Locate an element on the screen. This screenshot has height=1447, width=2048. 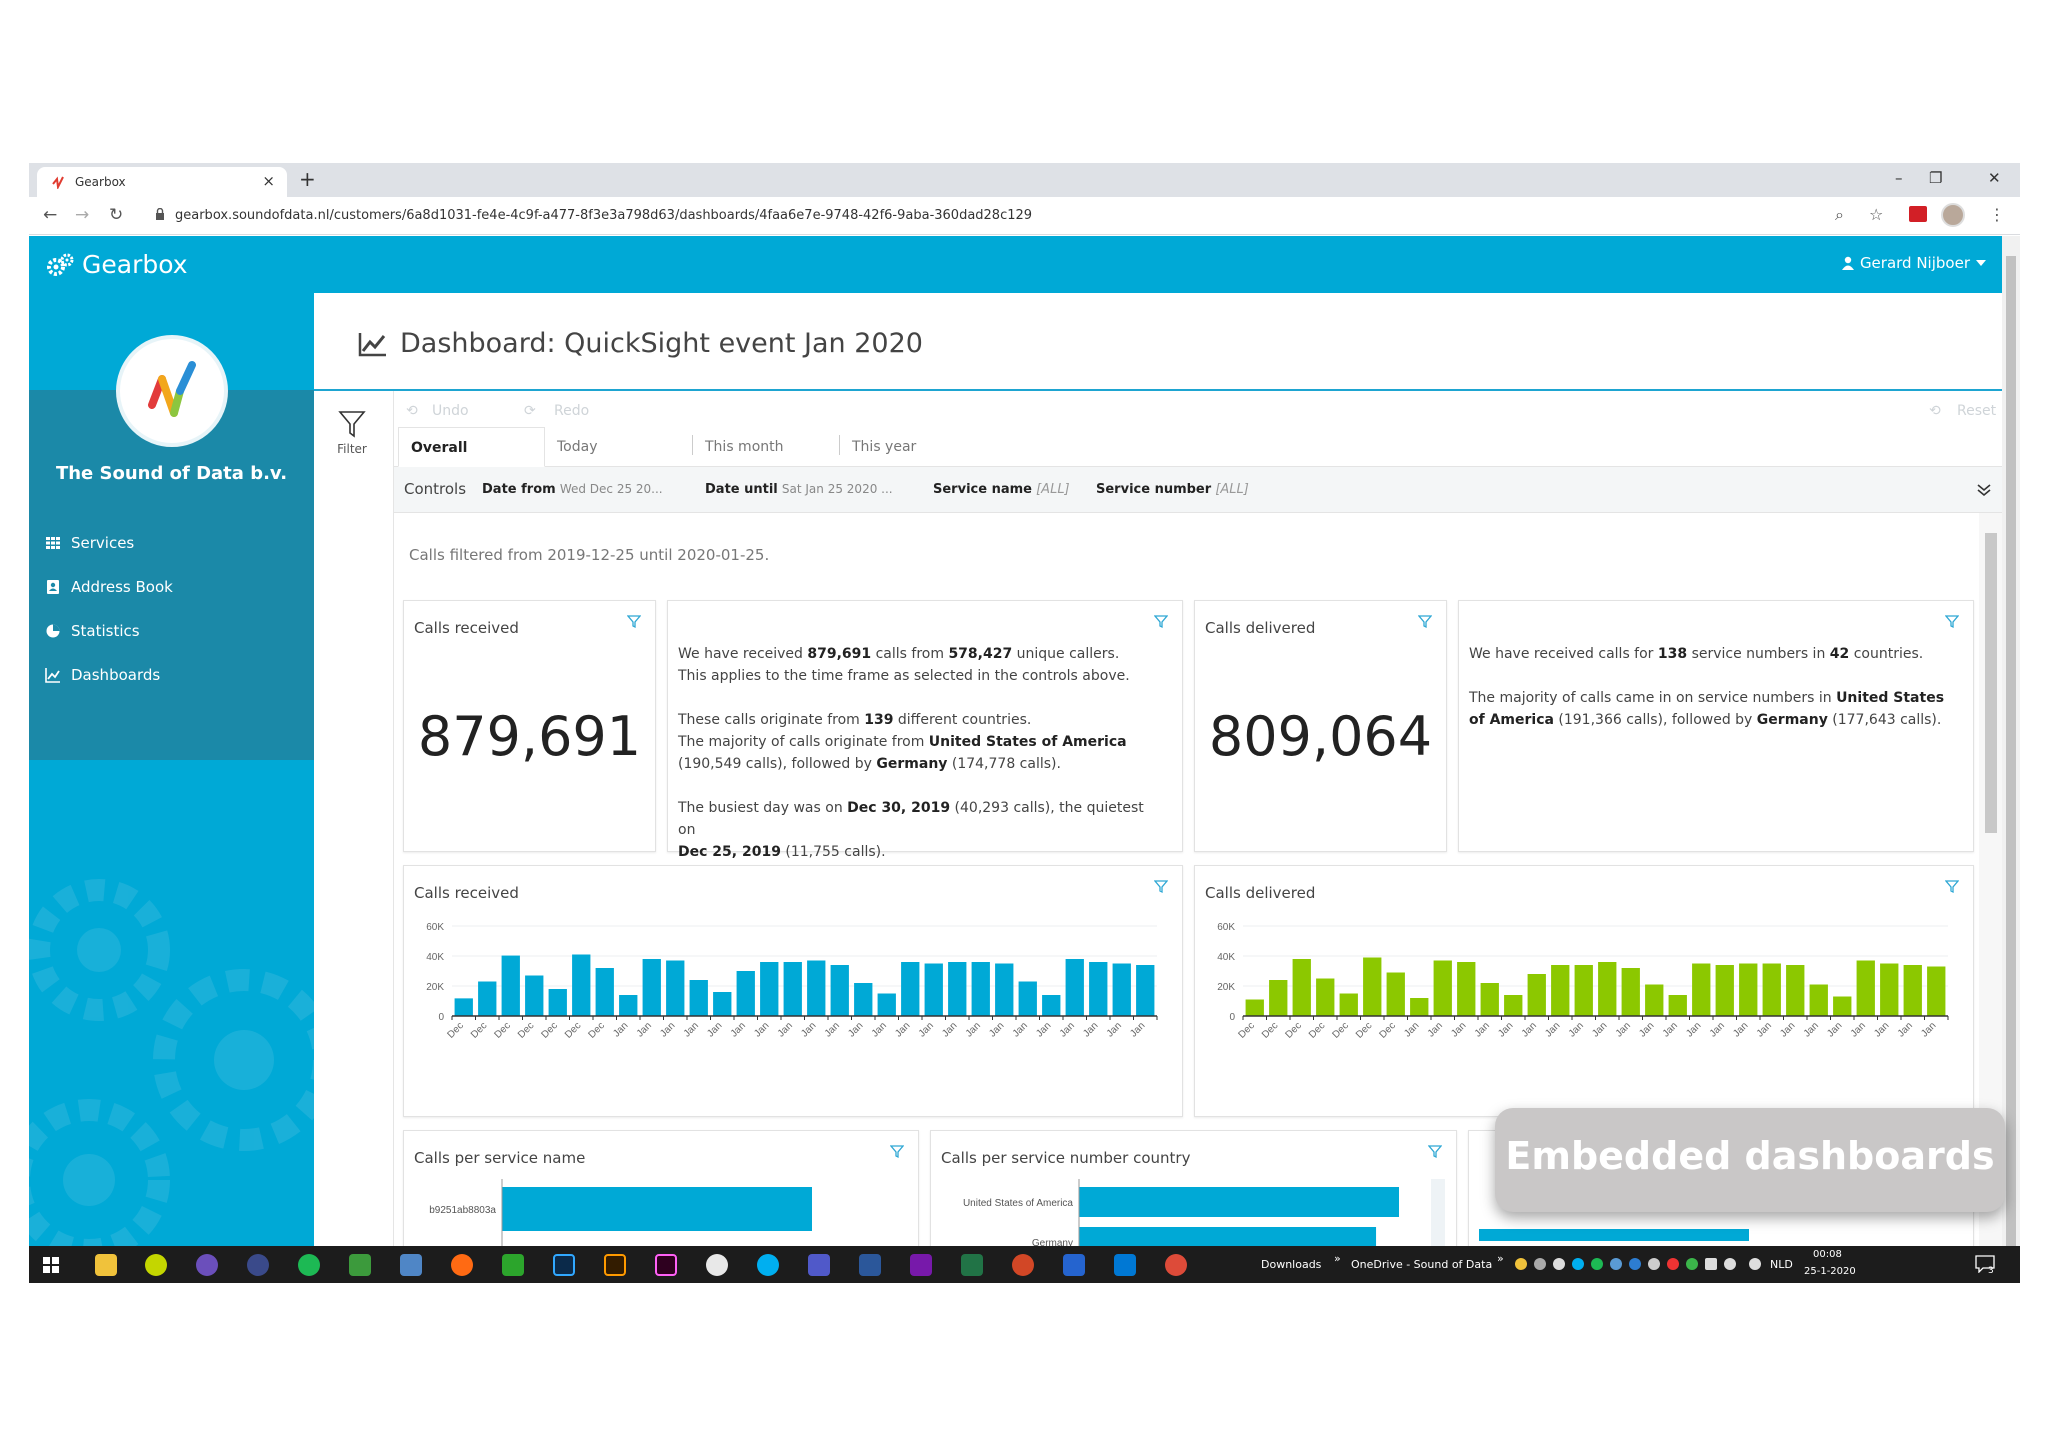
reset-button: Reset is located at coordinates (1977, 411).